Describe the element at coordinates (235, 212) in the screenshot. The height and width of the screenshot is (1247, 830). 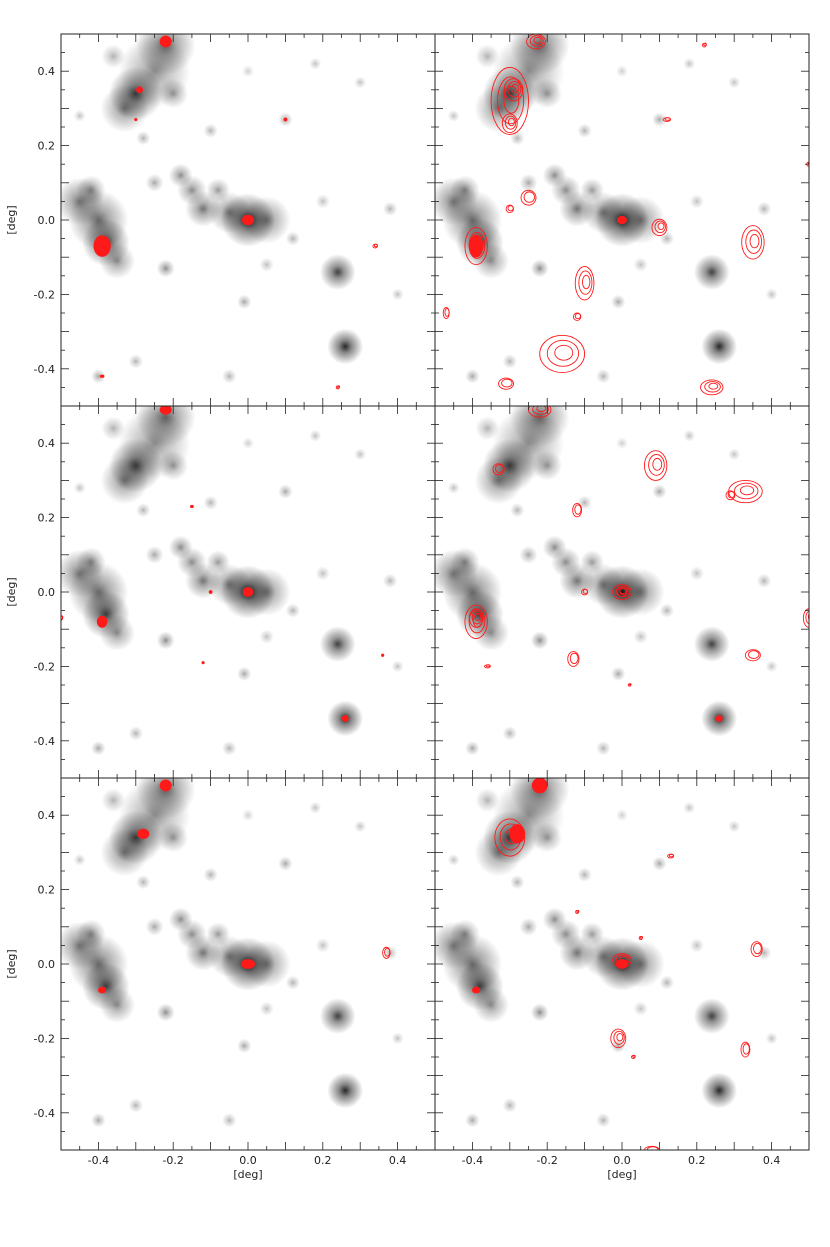
I see `detection-contours` at that location.